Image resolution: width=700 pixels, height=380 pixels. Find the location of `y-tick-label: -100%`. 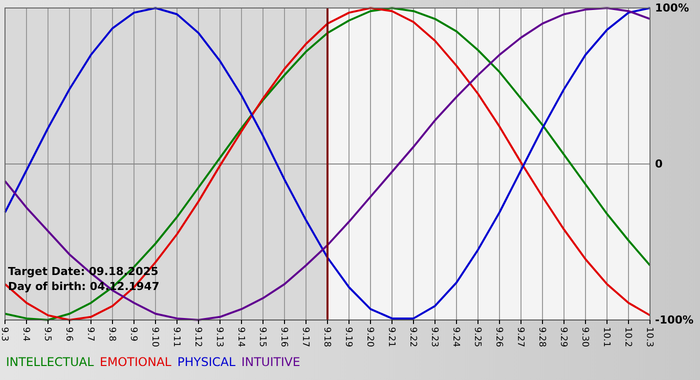

y-tick-label: -100% is located at coordinates (674, 320).